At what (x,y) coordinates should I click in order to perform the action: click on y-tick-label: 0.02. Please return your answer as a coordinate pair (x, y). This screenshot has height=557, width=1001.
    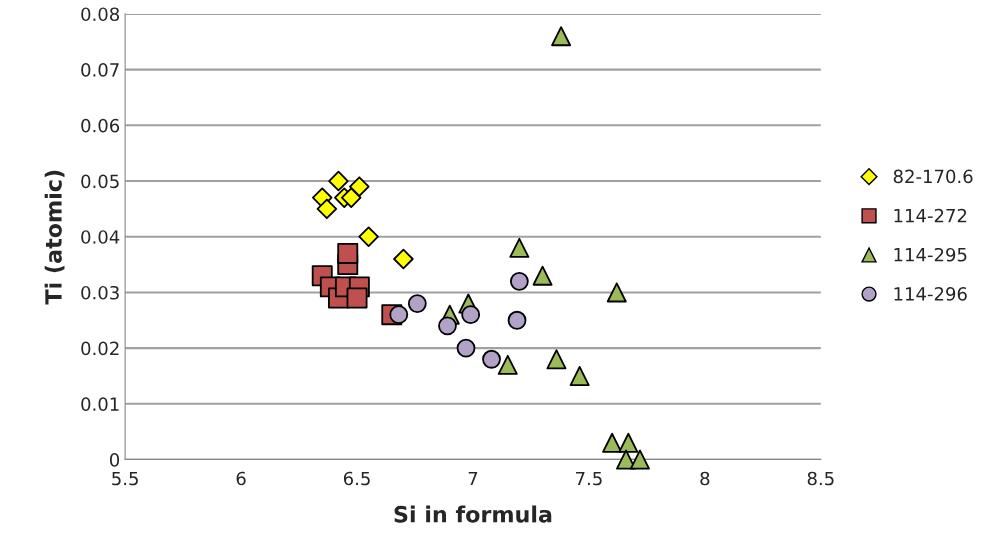
    Looking at the image, I should click on (100, 348).